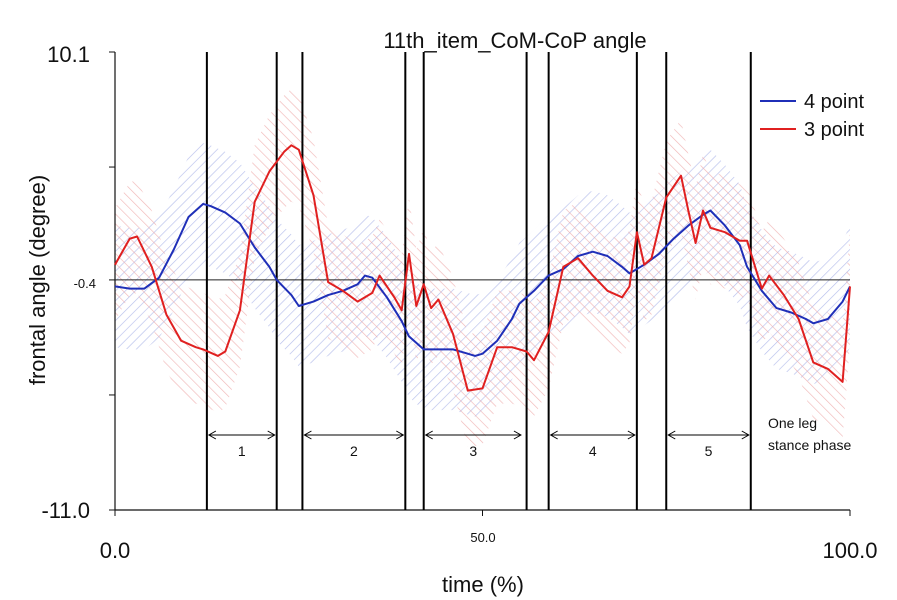 The width and height of the screenshot is (897, 600). Describe the element at coordinates (834, 130) in the screenshot. I see `legend-label-3-point: 3 point` at that location.